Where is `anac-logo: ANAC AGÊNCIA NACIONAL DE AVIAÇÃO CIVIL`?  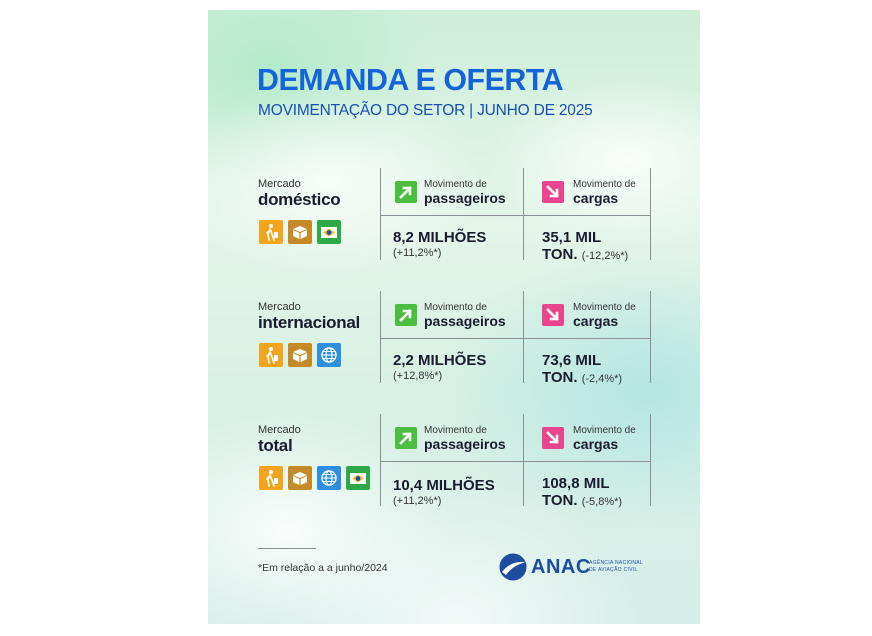
anac-logo: ANAC AGÊNCIA NACIONAL DE AVIAÇÃO CIVIL is located at coordinates (578, 567).